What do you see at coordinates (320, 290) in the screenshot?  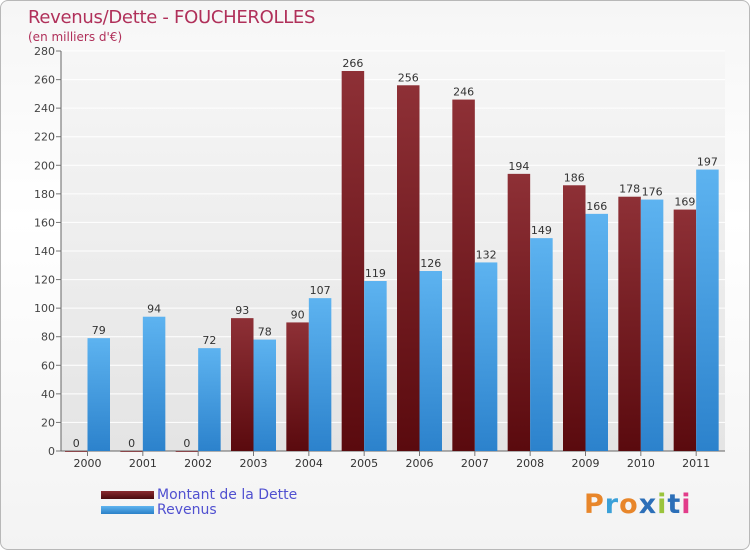 I see `data-label-revenus: 107` at bounding box center [320, 290].